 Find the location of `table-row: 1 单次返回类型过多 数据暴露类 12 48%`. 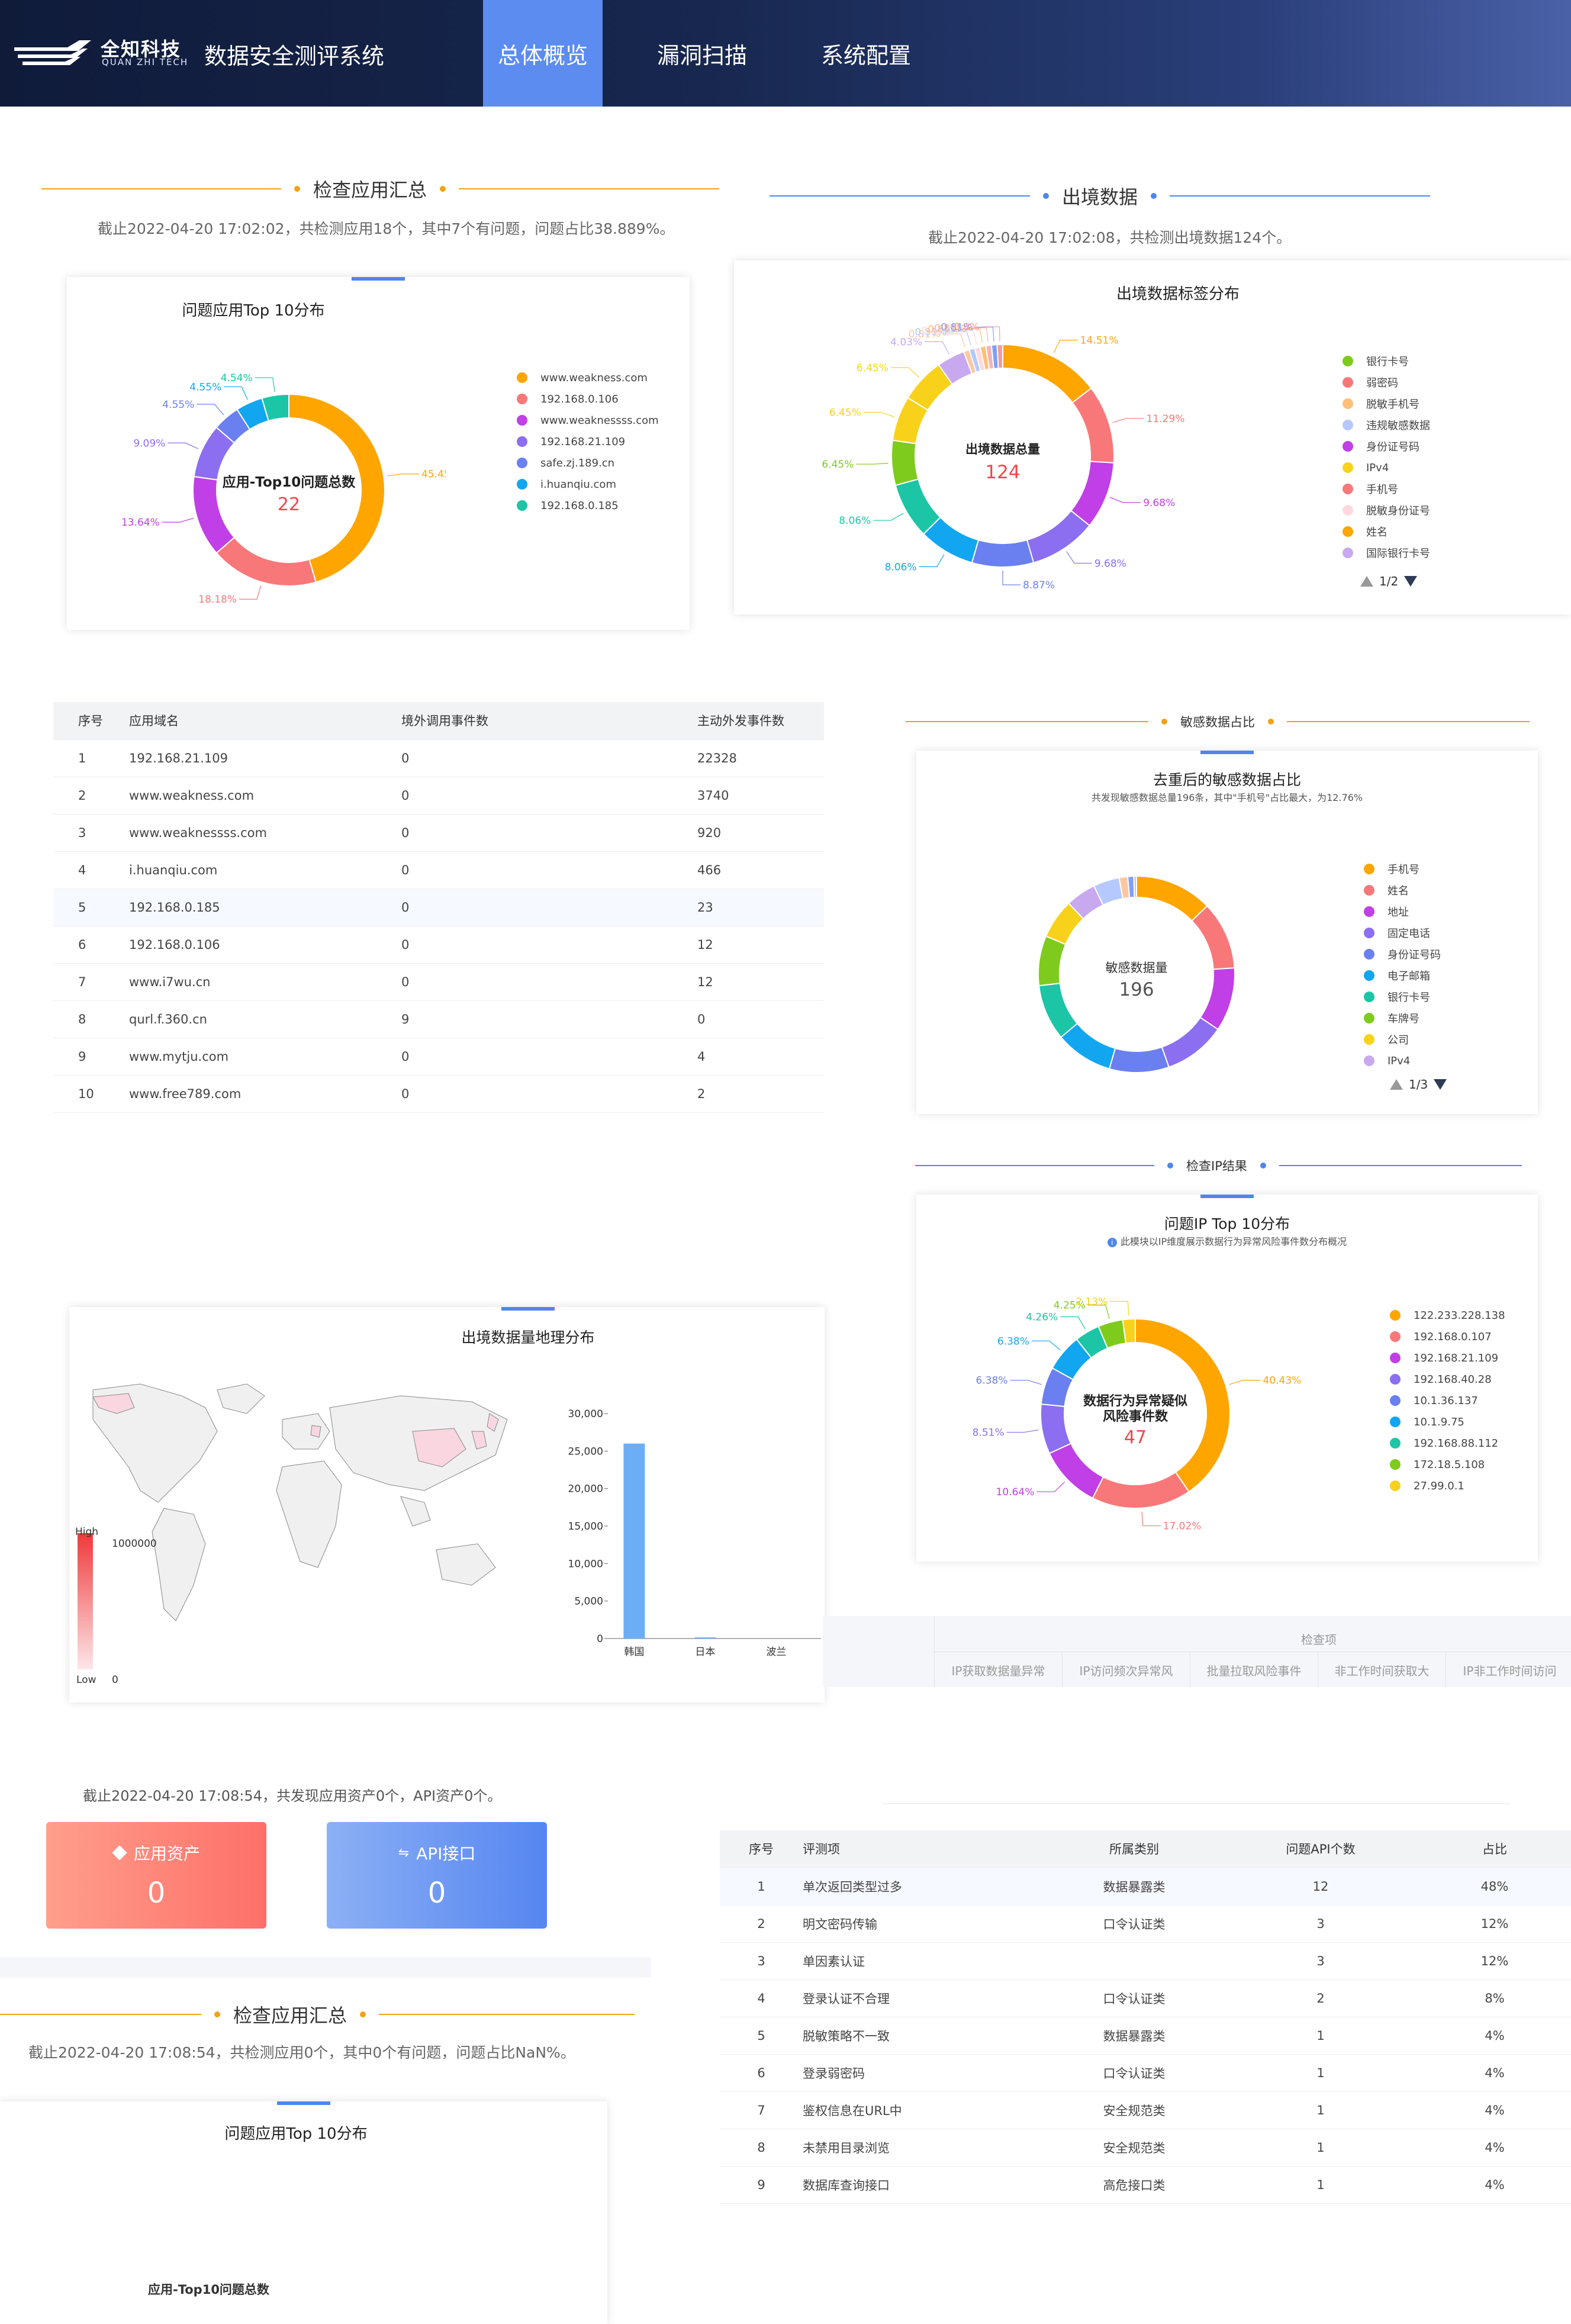

table-row: 1 单次返回类型过多 数据暴露类 12 48% is located at coordinates (1145, 1887).